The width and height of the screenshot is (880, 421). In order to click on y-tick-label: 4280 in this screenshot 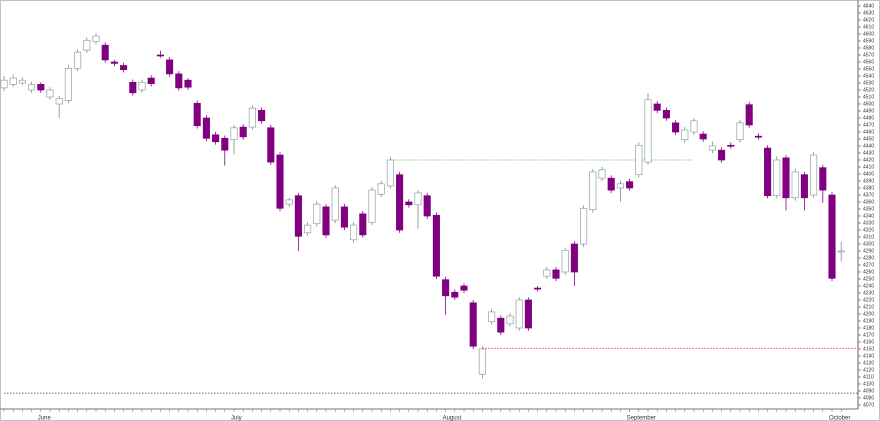, I will do `click(868, 258)`.